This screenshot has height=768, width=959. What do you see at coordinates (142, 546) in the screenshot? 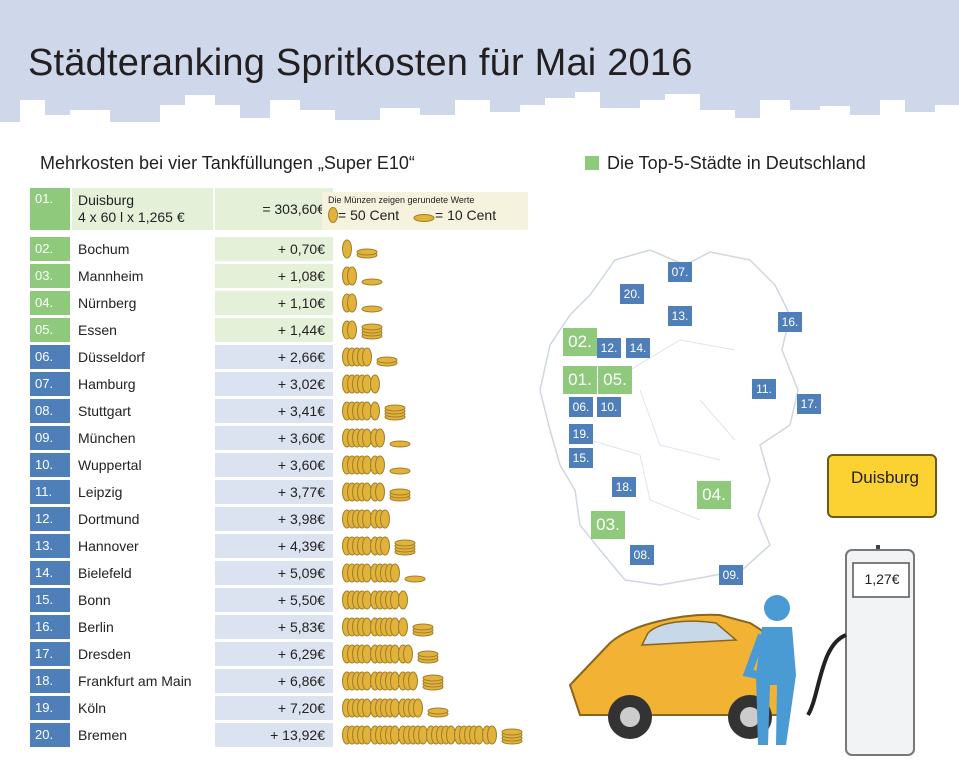
I see `city-name: Hannover` at bounding box center [142, 546].